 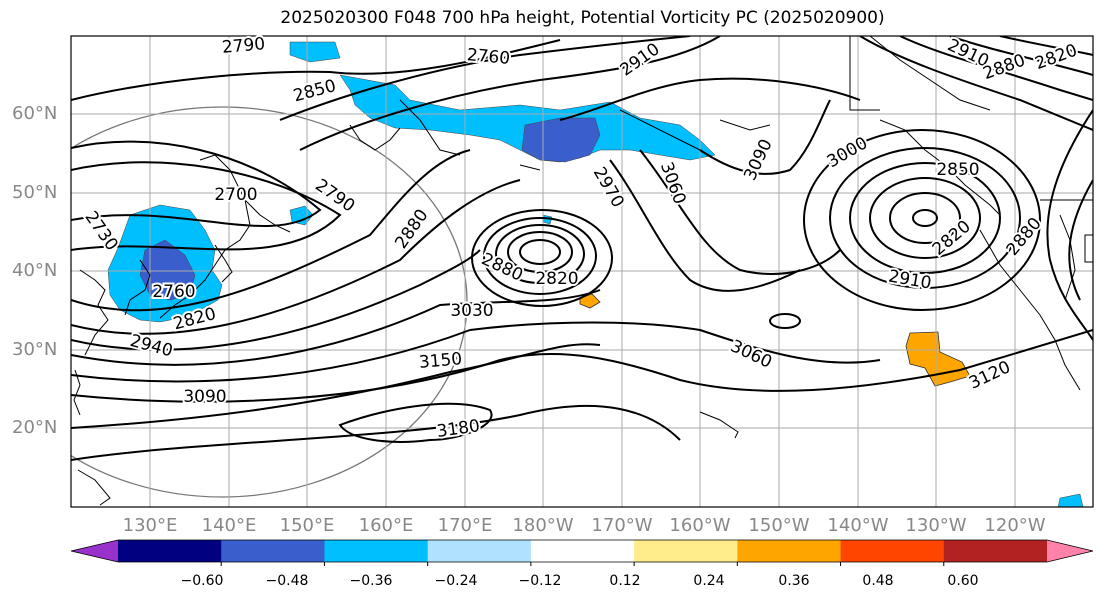 I want to click on contour-label: 3180, so click(x=458, y=429).